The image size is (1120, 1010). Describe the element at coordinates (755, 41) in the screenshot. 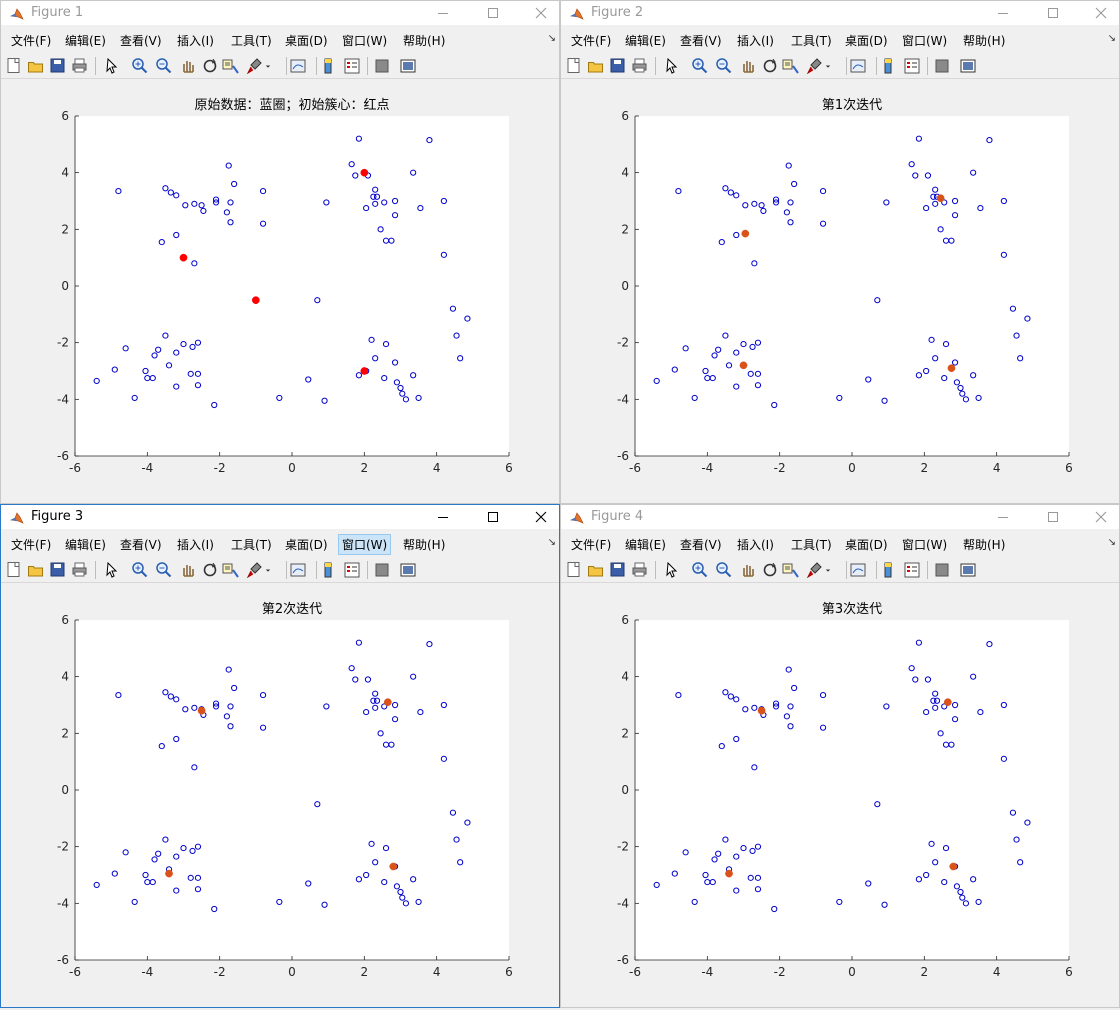

I see `menu-item: 插入(I)` at that location.